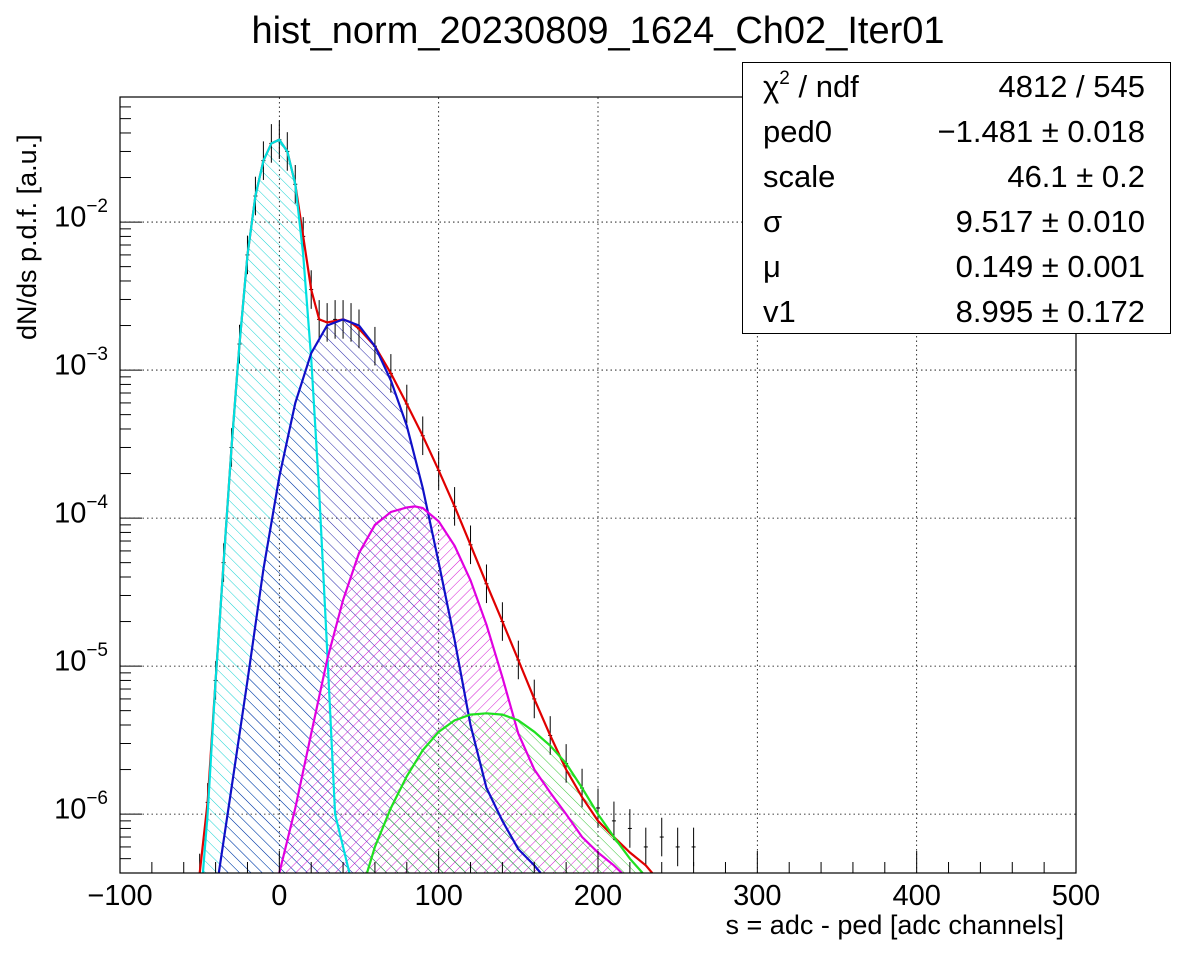 This screenshot has width=1196, height=972. What do you see at coordinates (916, 896) in the screenshot?
I see `x-tick-label: 400` at bounding box center [916, 896].